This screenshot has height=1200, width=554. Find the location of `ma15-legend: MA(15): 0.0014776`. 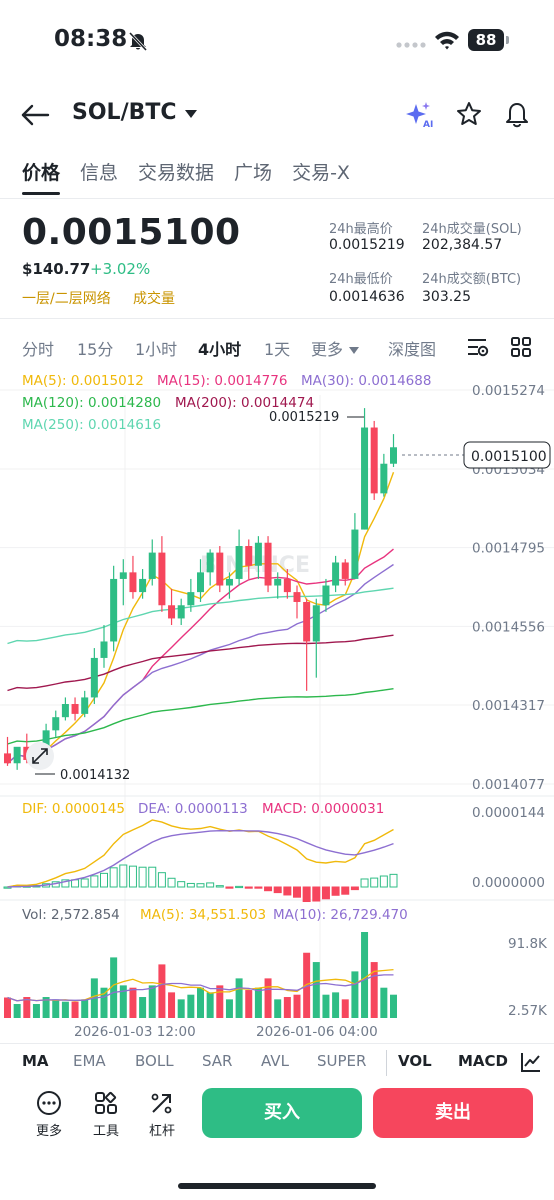

ma15-legend: MA(15): 0.0014776 is located at coordinates (222, 381).